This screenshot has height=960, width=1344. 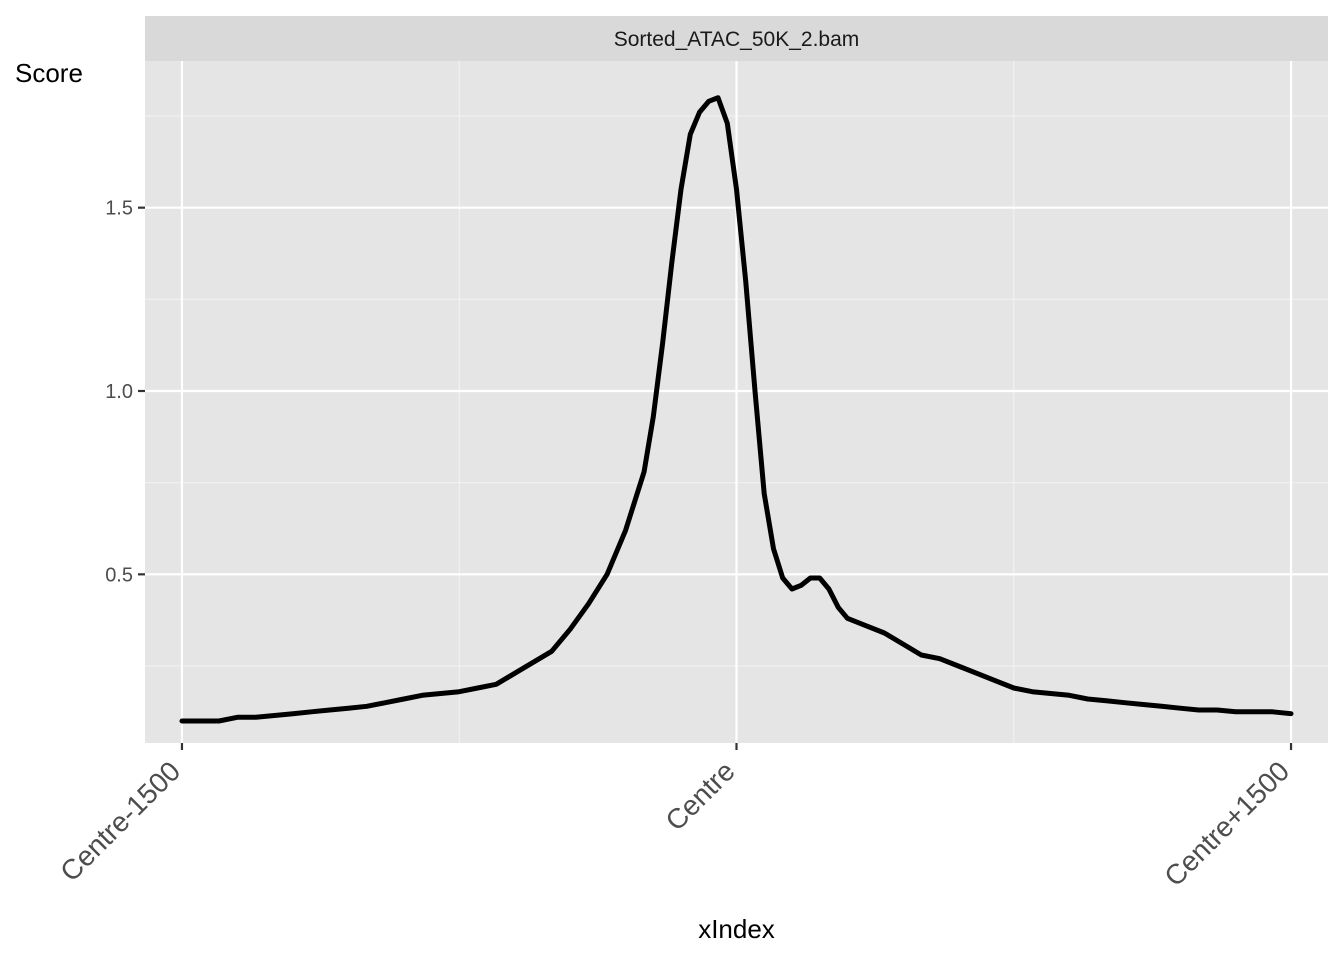 I want to click on x-tick-label: Centre+1500, so click(x=1226, y=823).